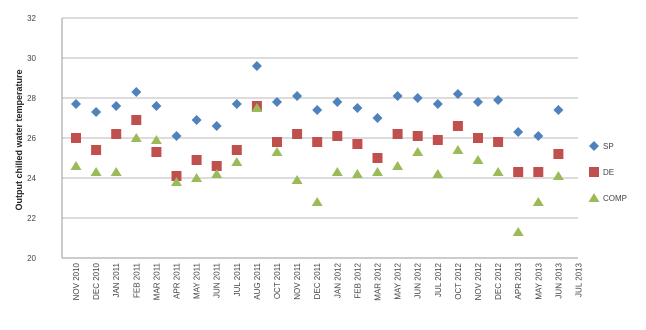 This screenshot has width=646, height=330. I want to click on legend: SP DE COMP, so click(607, 172).